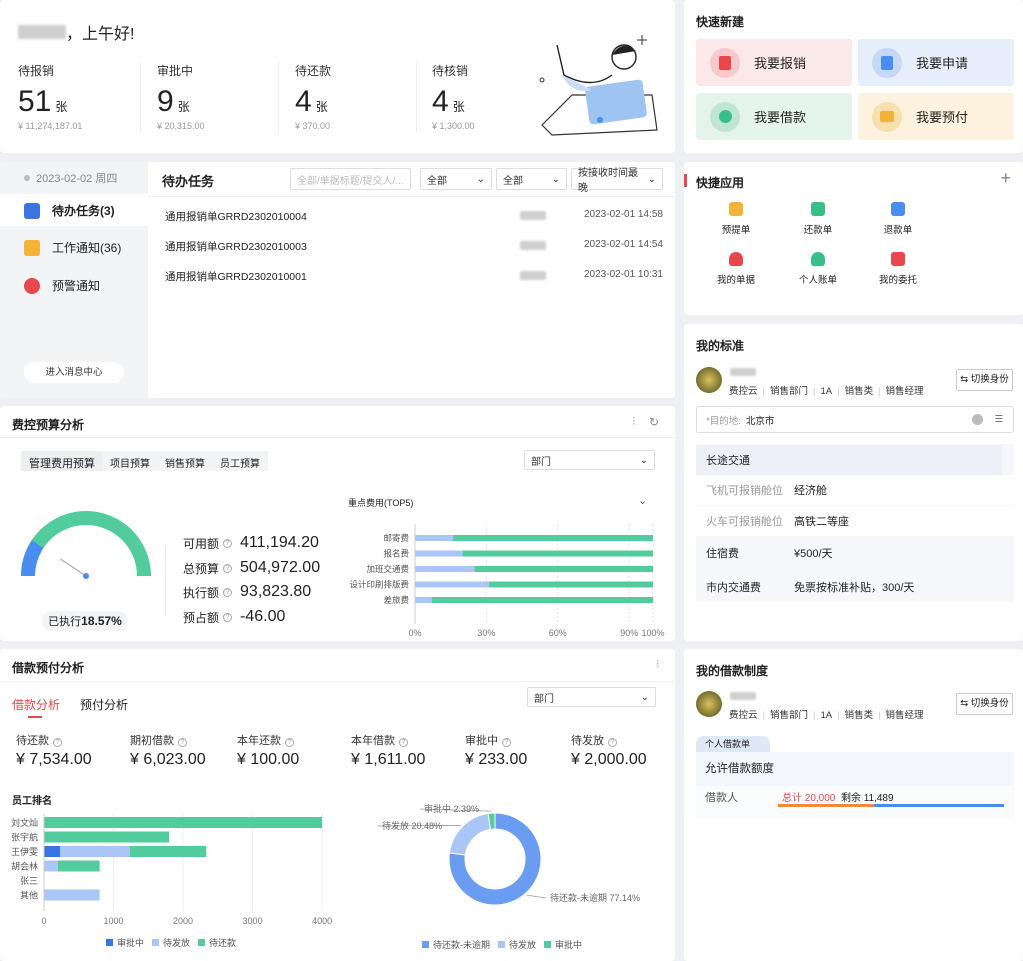 Image resolution: width=1023 pixels, height=961 pixels. I want to click on switch-icon: ⇆, so click(964, 703).